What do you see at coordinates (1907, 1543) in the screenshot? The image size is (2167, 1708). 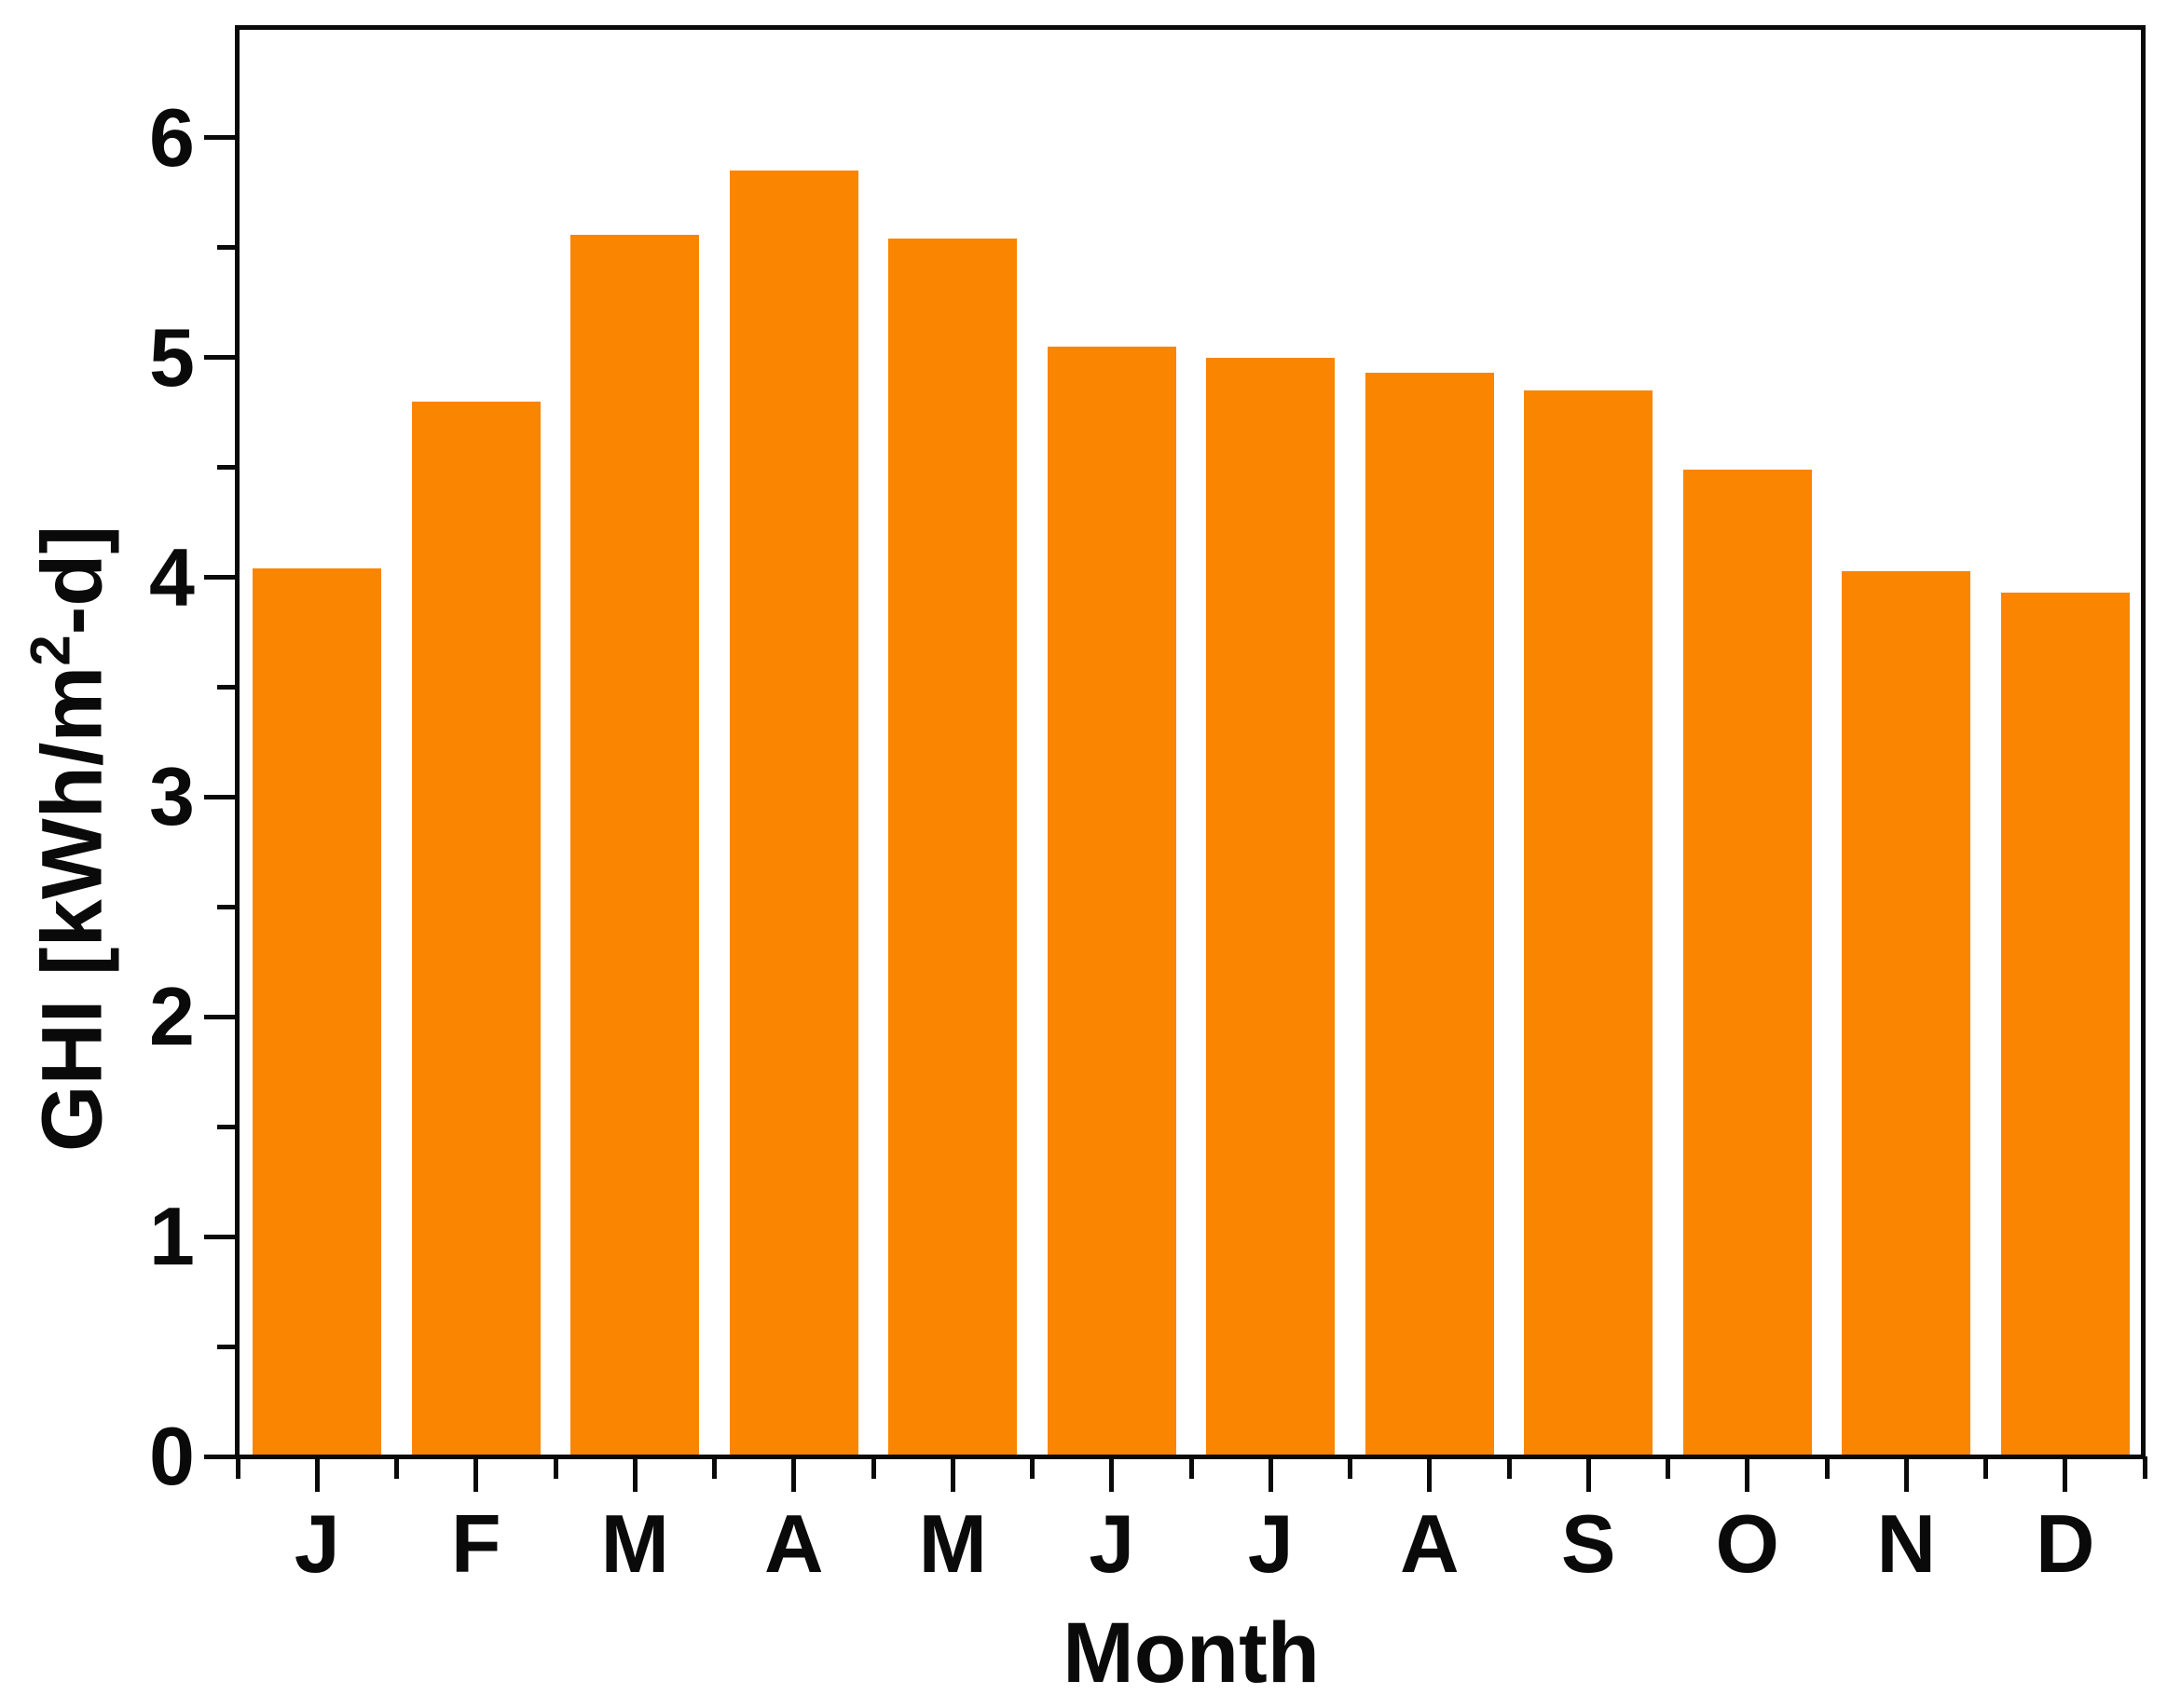 I see `x-tick-label: N` at bounding box center [1907, 1543].